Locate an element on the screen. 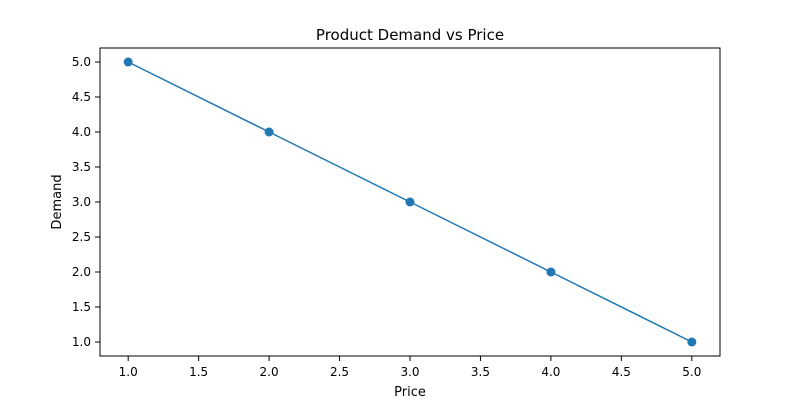 This screenshot has height=400, width=800. x-tick-label: 1.5 is located at coordinates (198, 372).